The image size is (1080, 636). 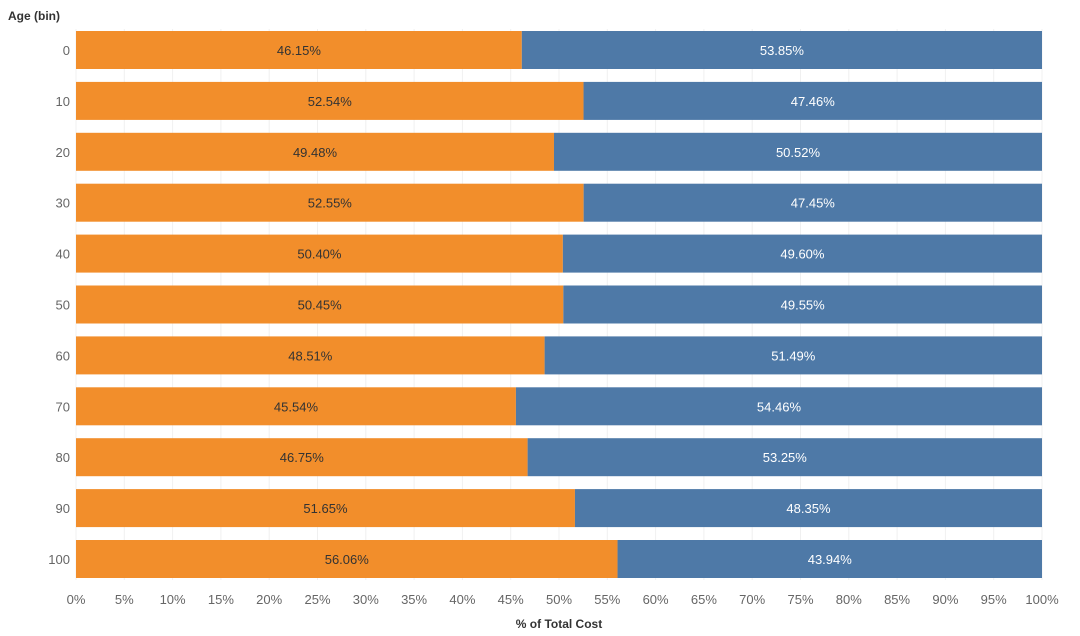 What do you see at coordinates (704, 599) in the screenshot?
I see `x-tick-label: 65%` at bounding box center [704, 599].